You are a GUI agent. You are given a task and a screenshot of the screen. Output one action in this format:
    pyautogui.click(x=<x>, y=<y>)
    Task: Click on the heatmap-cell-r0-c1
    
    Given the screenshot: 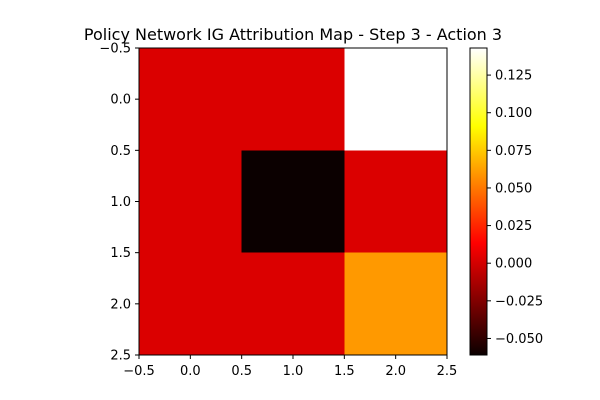 What is the action you would take?
    pyautogui.click(x=293, y=99)
    